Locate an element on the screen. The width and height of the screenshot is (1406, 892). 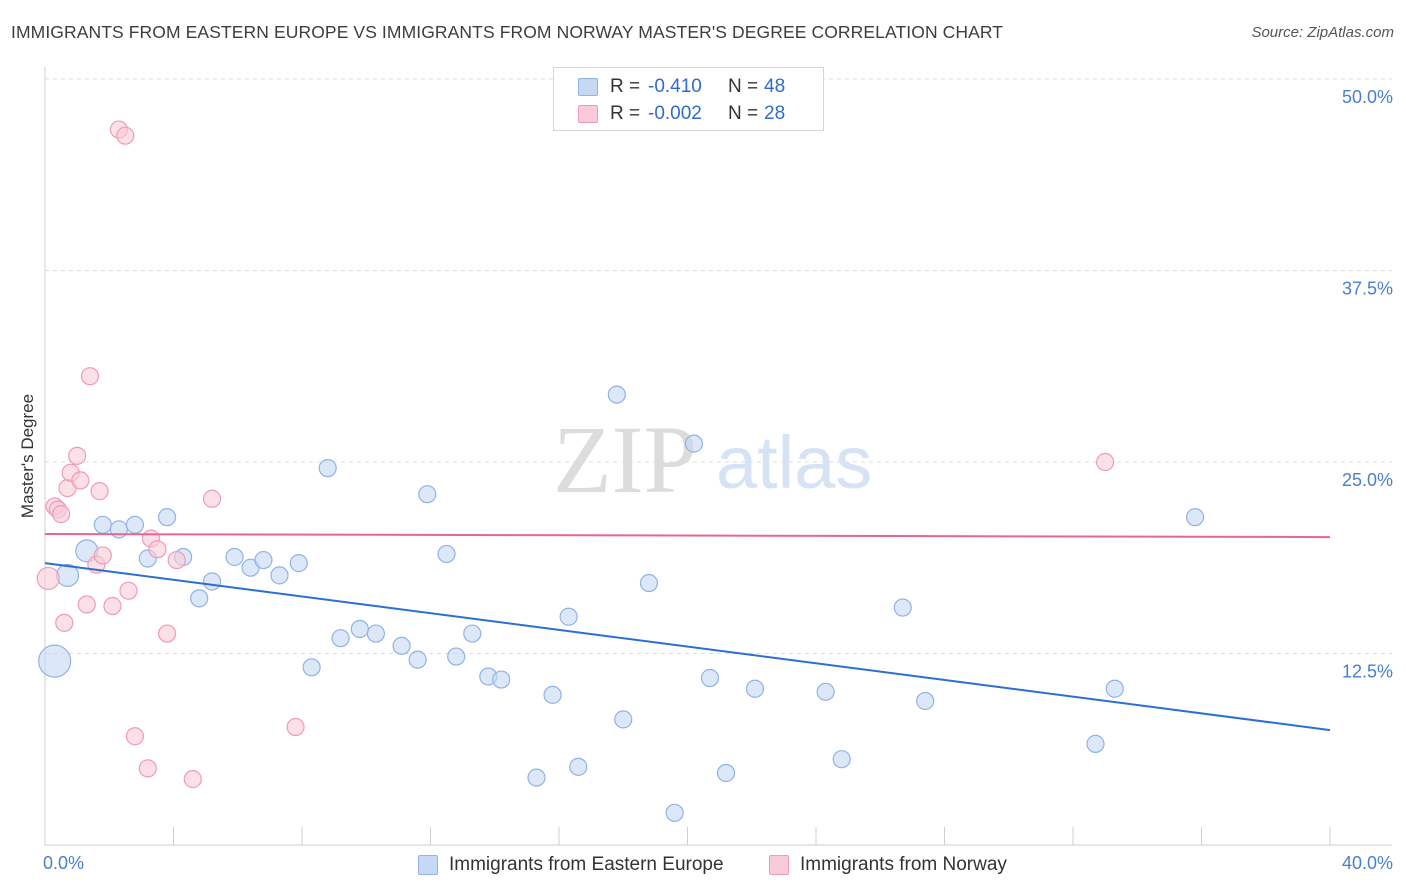
watermark-atlas: atlas is located at coordinates (794, 462).